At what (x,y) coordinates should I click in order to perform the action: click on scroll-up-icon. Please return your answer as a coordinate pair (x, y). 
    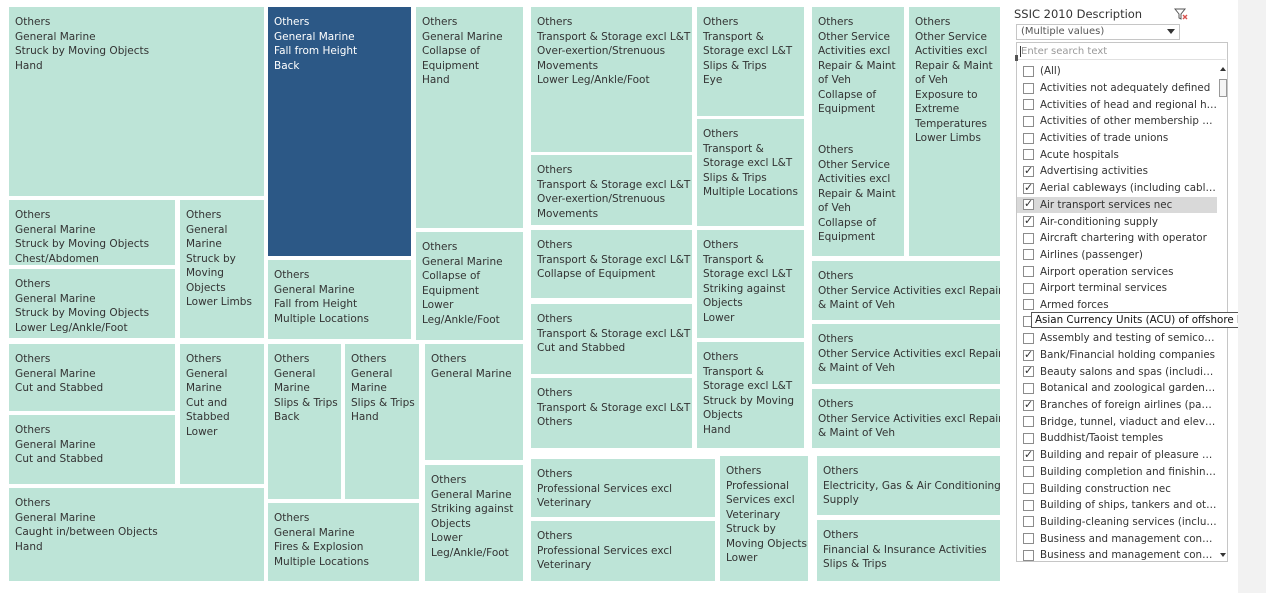
    Looking at the image, I should click on (1223, 69).